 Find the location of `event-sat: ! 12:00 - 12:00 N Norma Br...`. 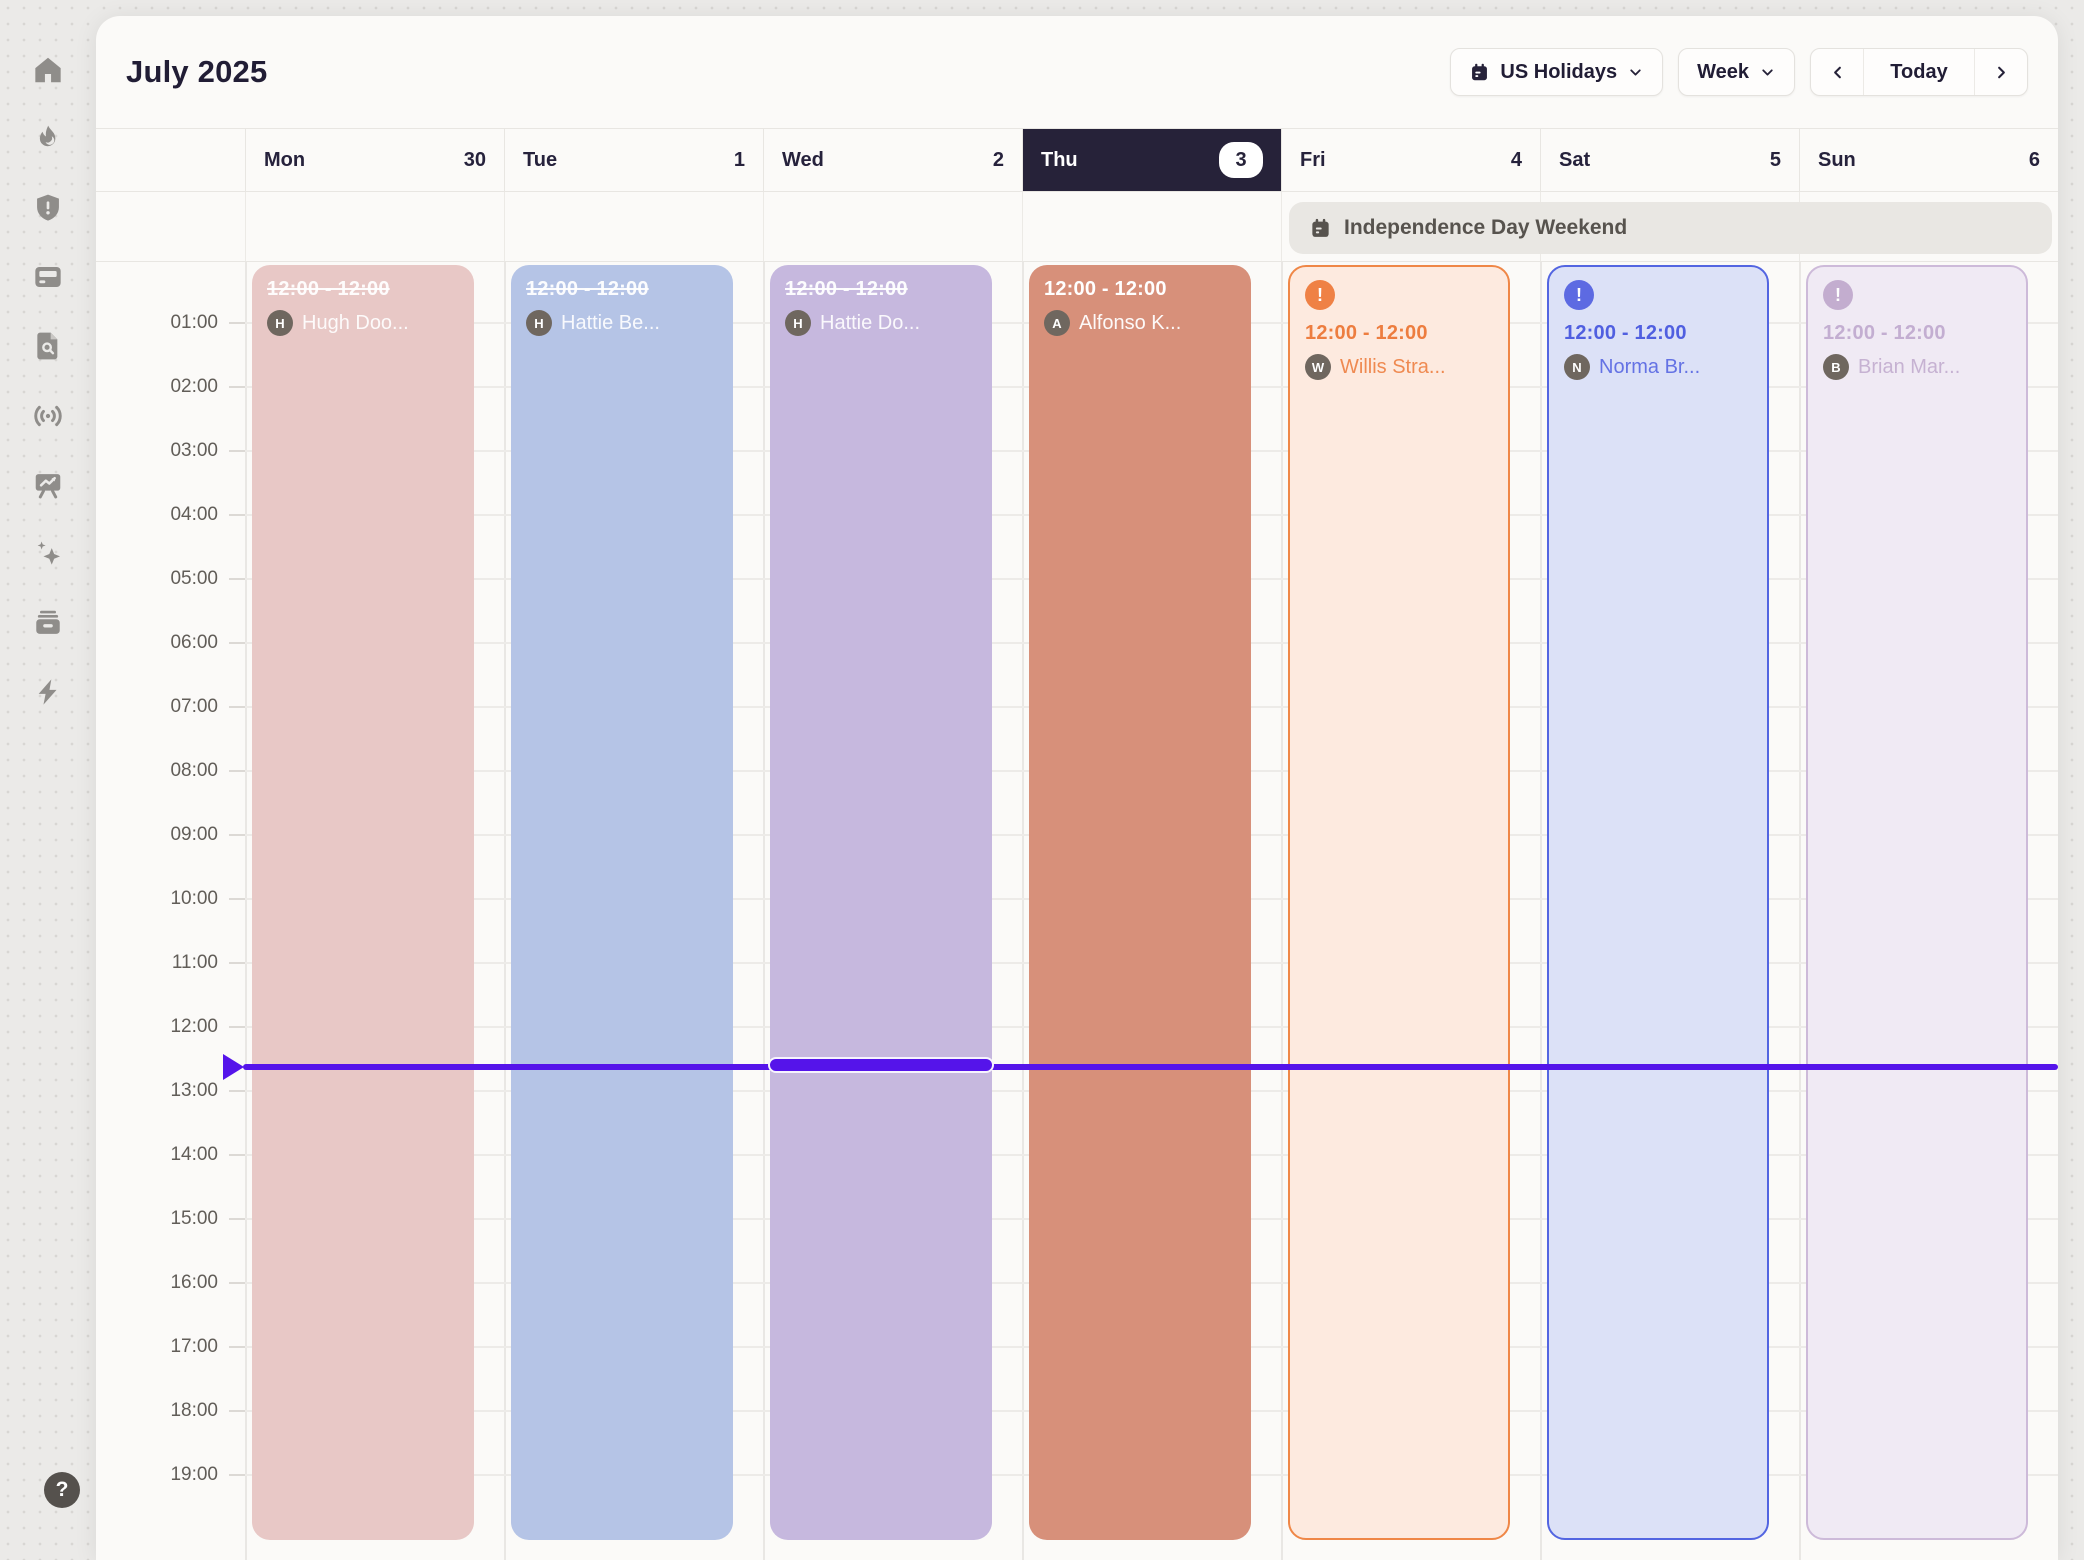

event-sat: ! 12:00 - 12:00 N Norma Br... is located at coordinates (1658, 902).